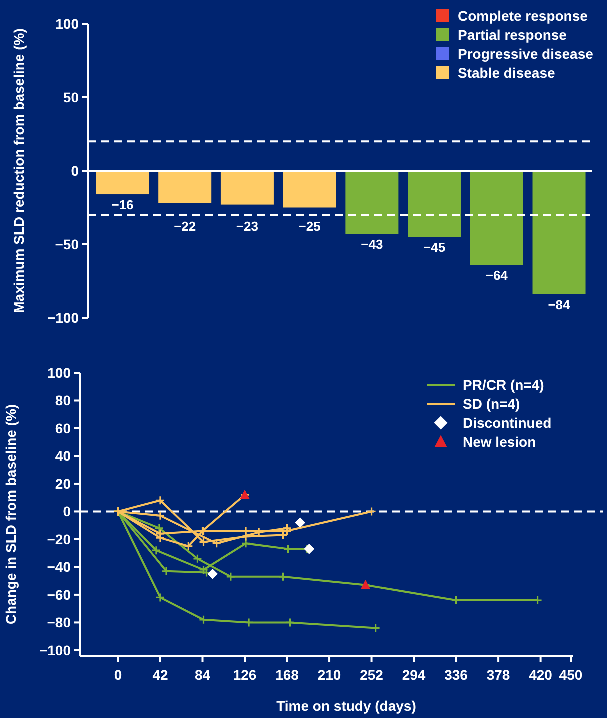 This screenshot has height=718, width=607. Describe the element at coordinates (497, 276) in the screenshot. I see `data-label: −64` at that location.